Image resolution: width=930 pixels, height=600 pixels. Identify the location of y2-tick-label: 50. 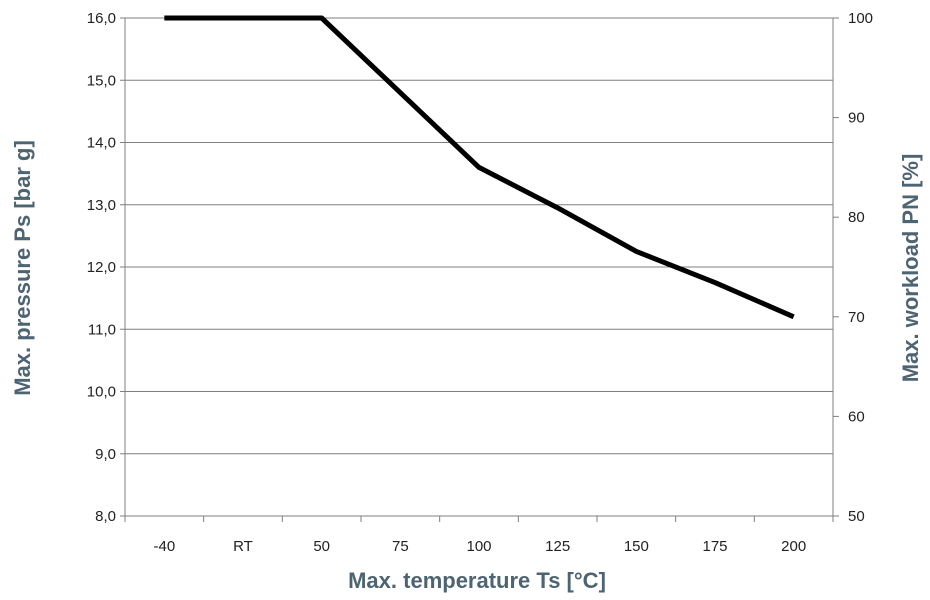
(856, 516).